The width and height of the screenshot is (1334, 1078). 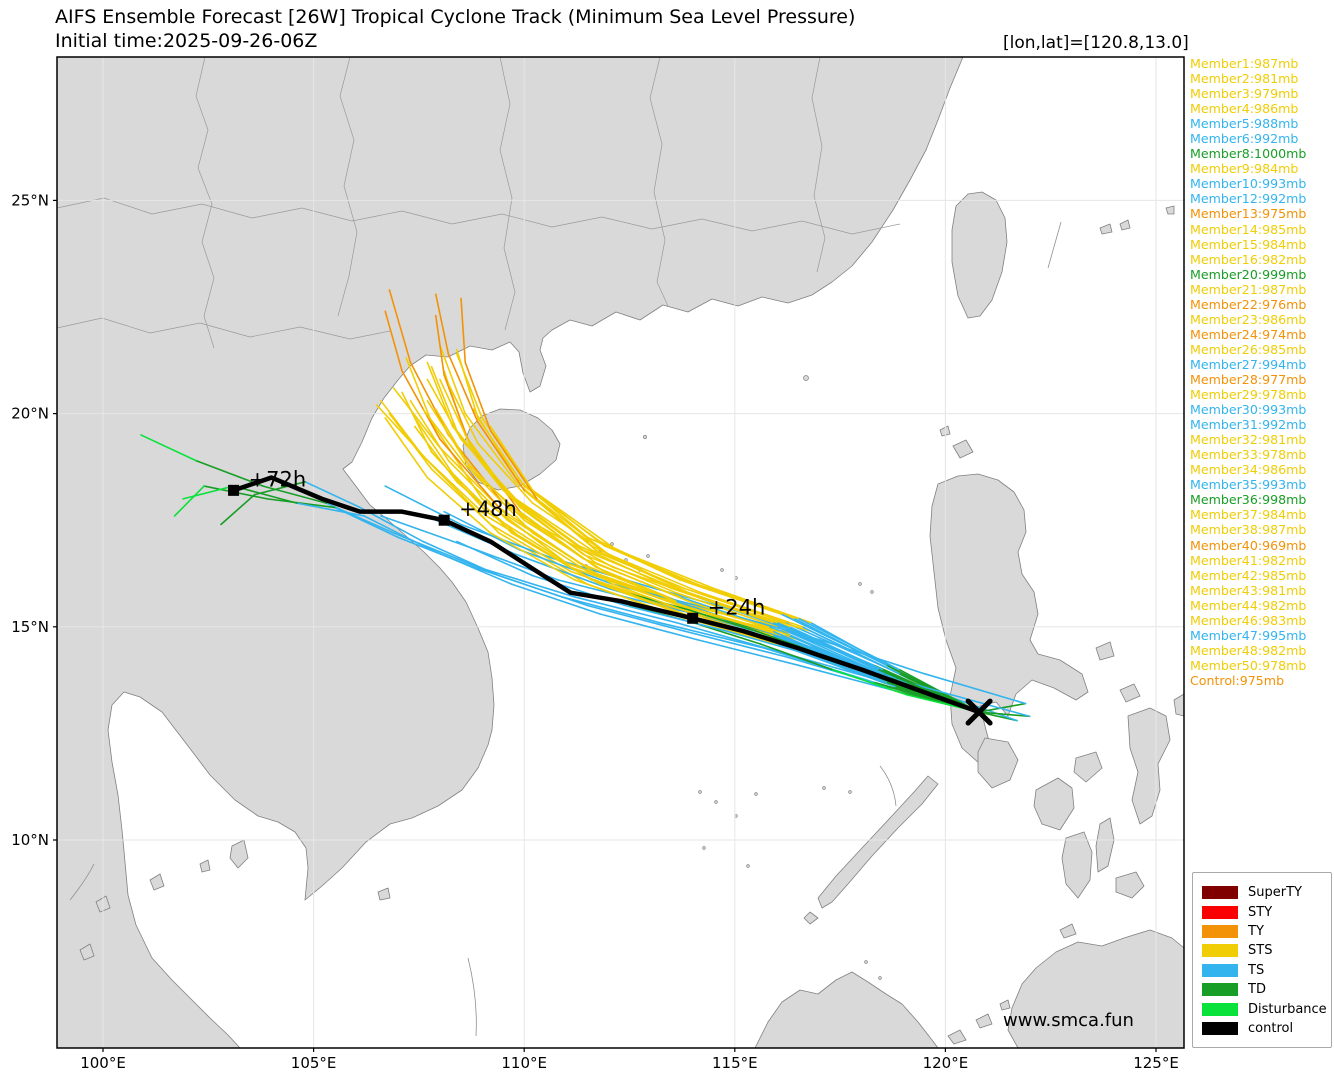 What do you see at coordinates (1266, 892) in the screenshot?
I see `legend-row: SuperTY` at bounding box center [1266, 892].